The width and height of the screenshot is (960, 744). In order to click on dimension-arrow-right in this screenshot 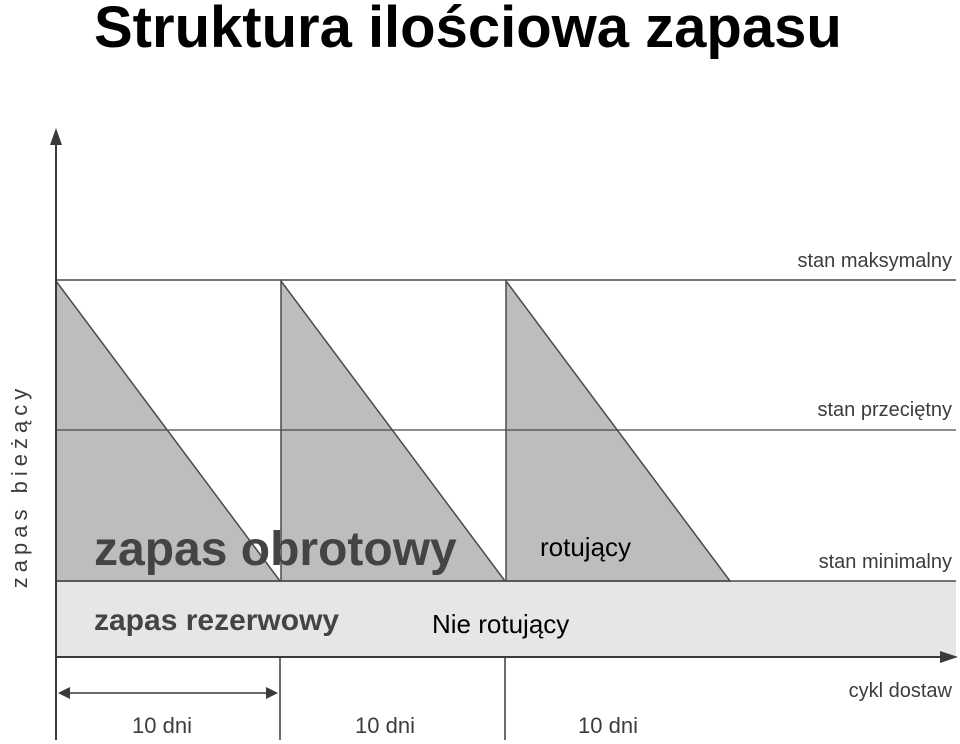, I will do `click(272, 693)`.